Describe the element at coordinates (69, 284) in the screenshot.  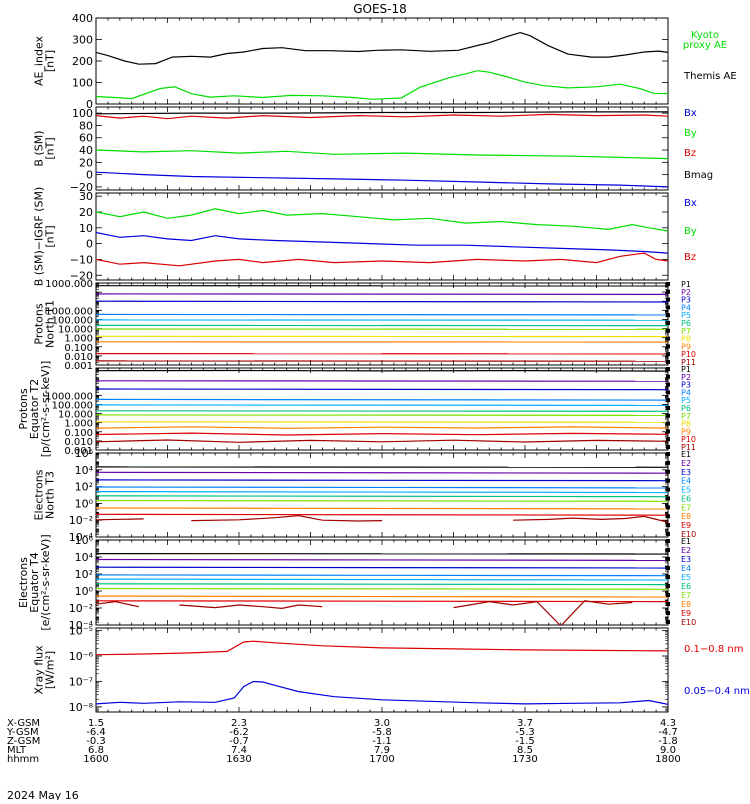
I see `y-tick-label: 1000.000` at that location.